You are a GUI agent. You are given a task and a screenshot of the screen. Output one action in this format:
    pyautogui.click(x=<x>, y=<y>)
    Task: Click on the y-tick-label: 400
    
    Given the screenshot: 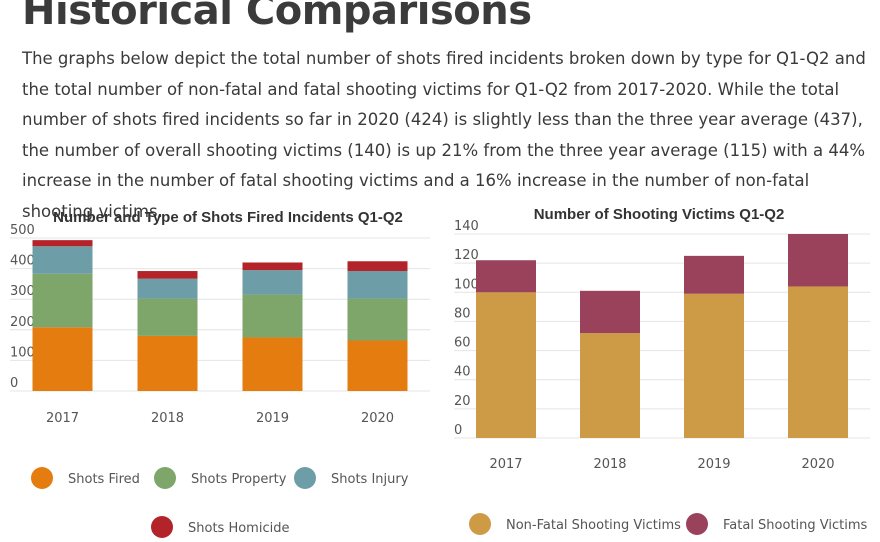 What is the action you would take?
    pyautogui.click(x=22, y=261)
    